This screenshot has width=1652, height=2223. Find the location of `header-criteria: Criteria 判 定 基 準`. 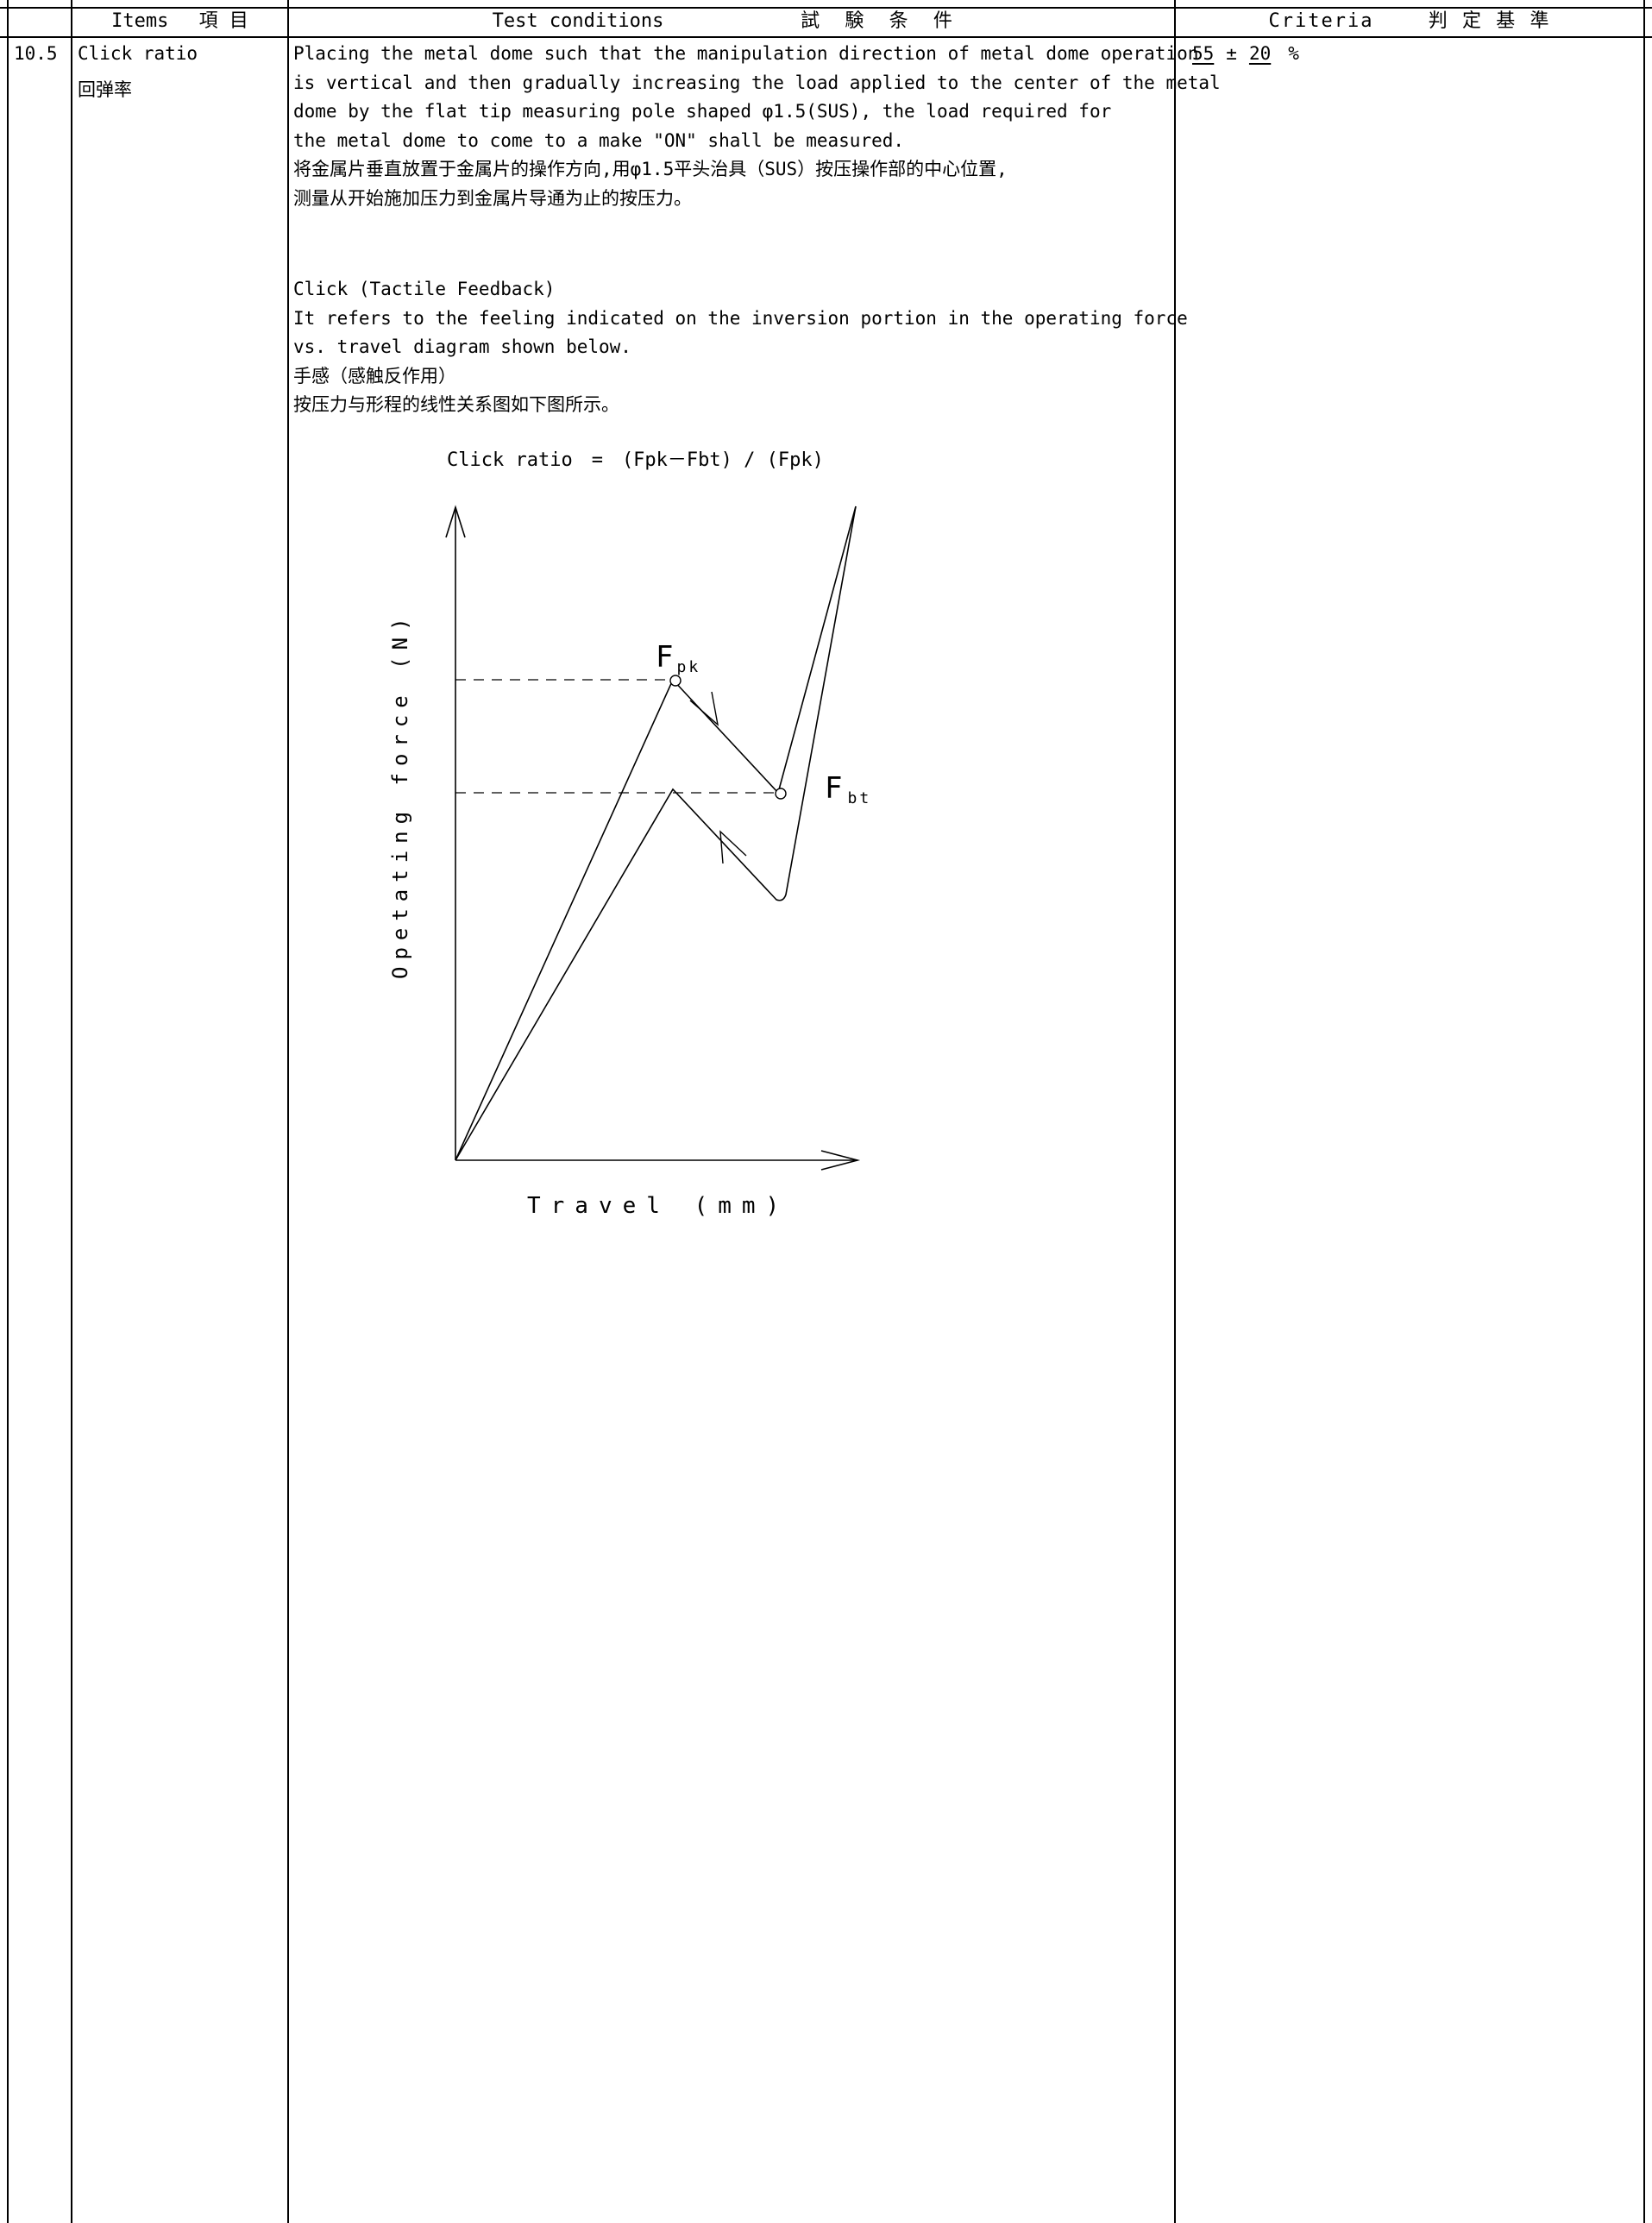

header-criteria: Criteria 判 定 基 準 is located at coordinates (1409, 21).